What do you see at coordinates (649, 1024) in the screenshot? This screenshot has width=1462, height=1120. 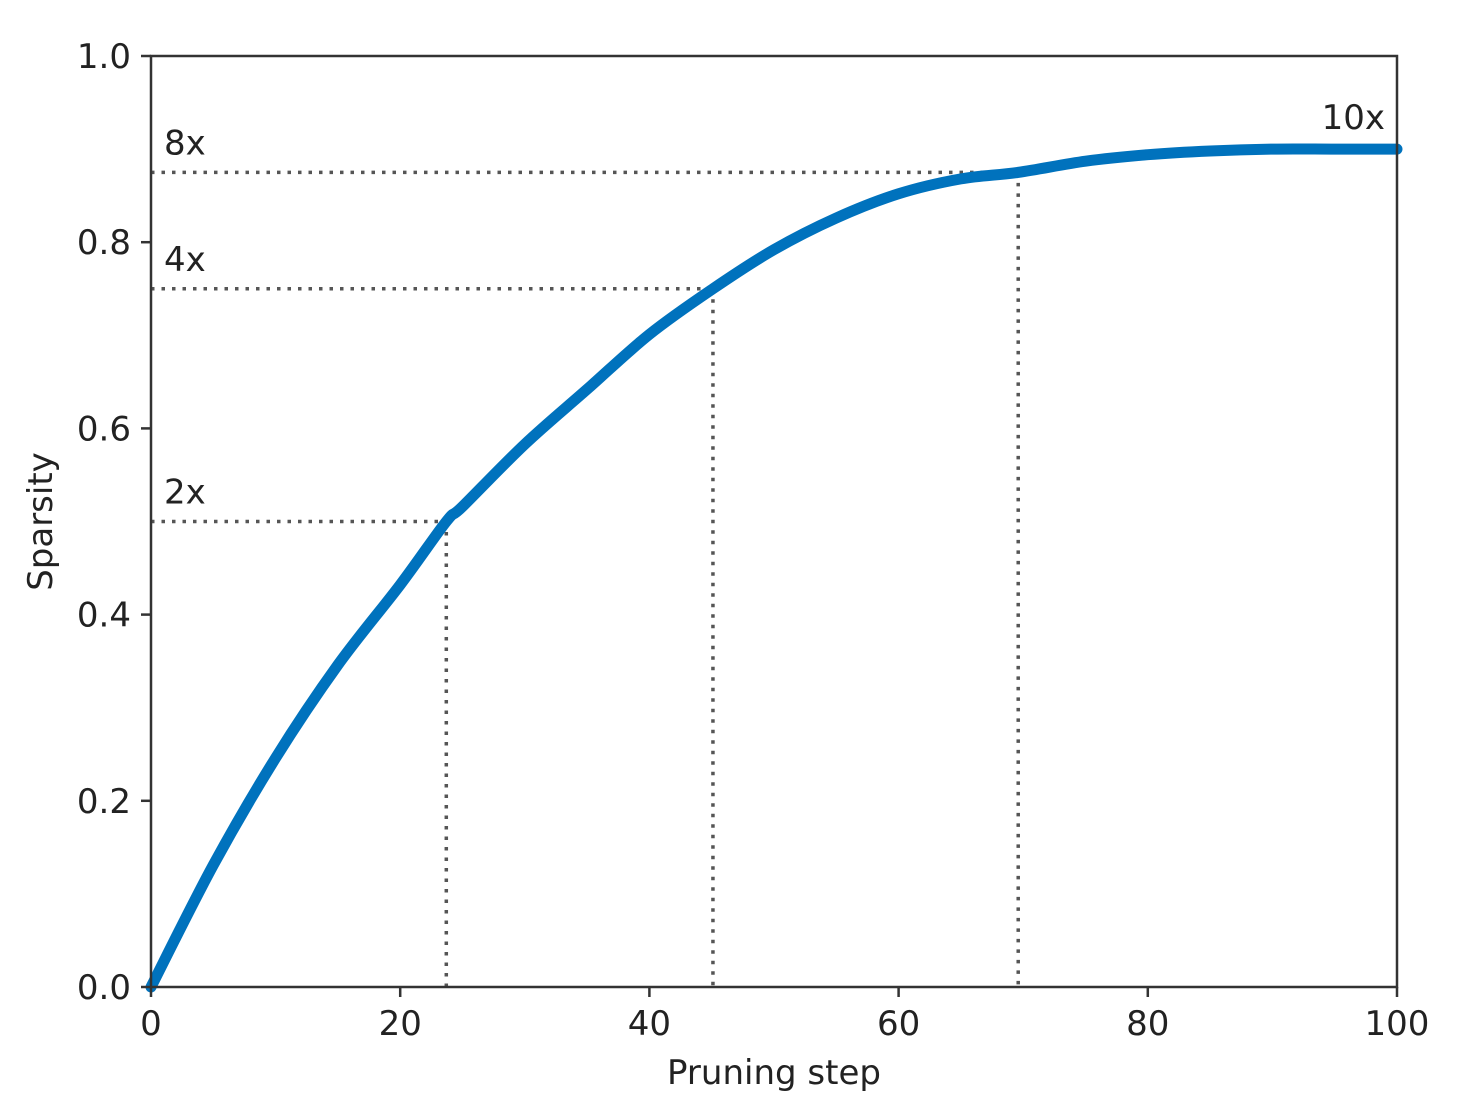 I see `x-tick-label: 40` at bounding box center [649, 1024].